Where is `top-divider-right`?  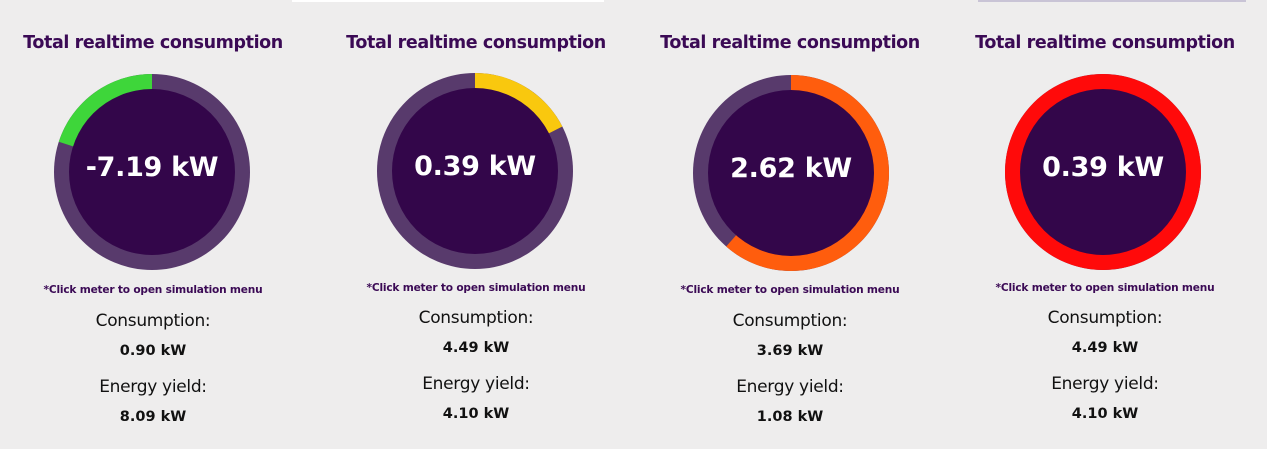 top-divider-right is located at coordinates (1112, 1).